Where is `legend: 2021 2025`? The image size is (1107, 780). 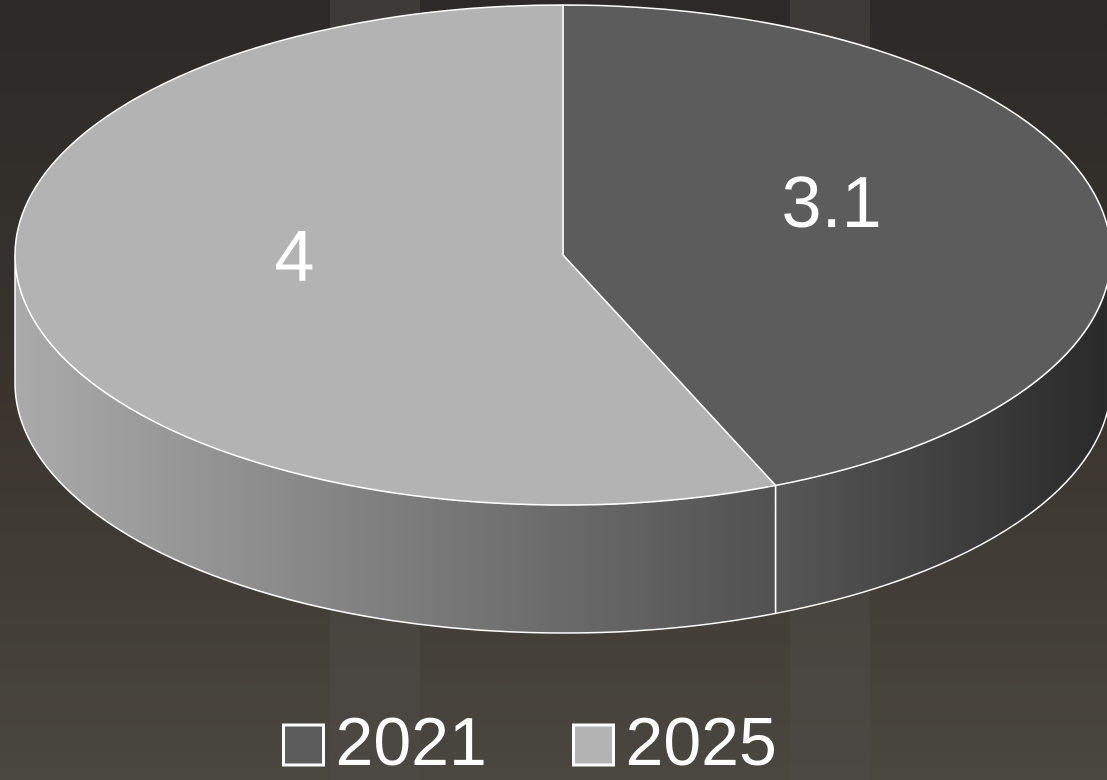 legend: 2021 2025 is located at coordinates (529, 742).